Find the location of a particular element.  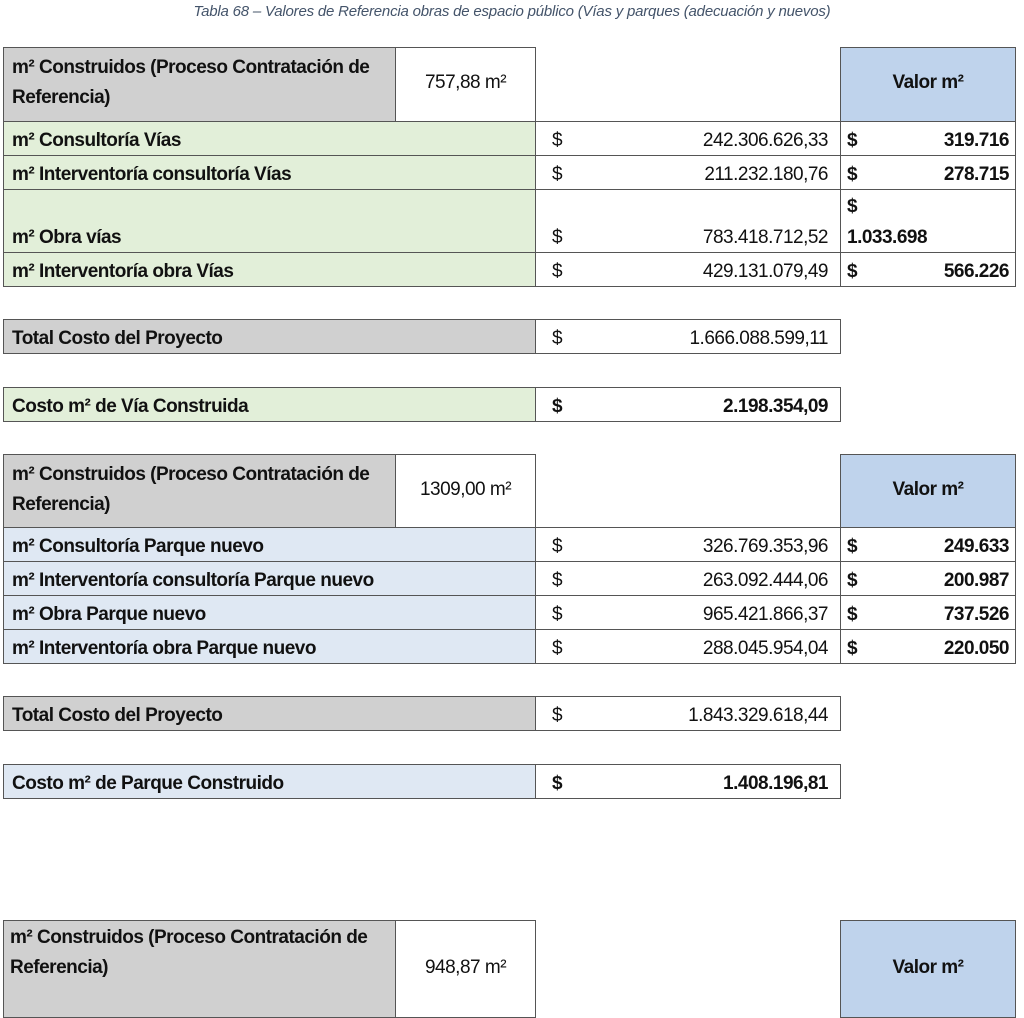

amount-value: 242.306.626,33 is located at coordinates (765, 140).